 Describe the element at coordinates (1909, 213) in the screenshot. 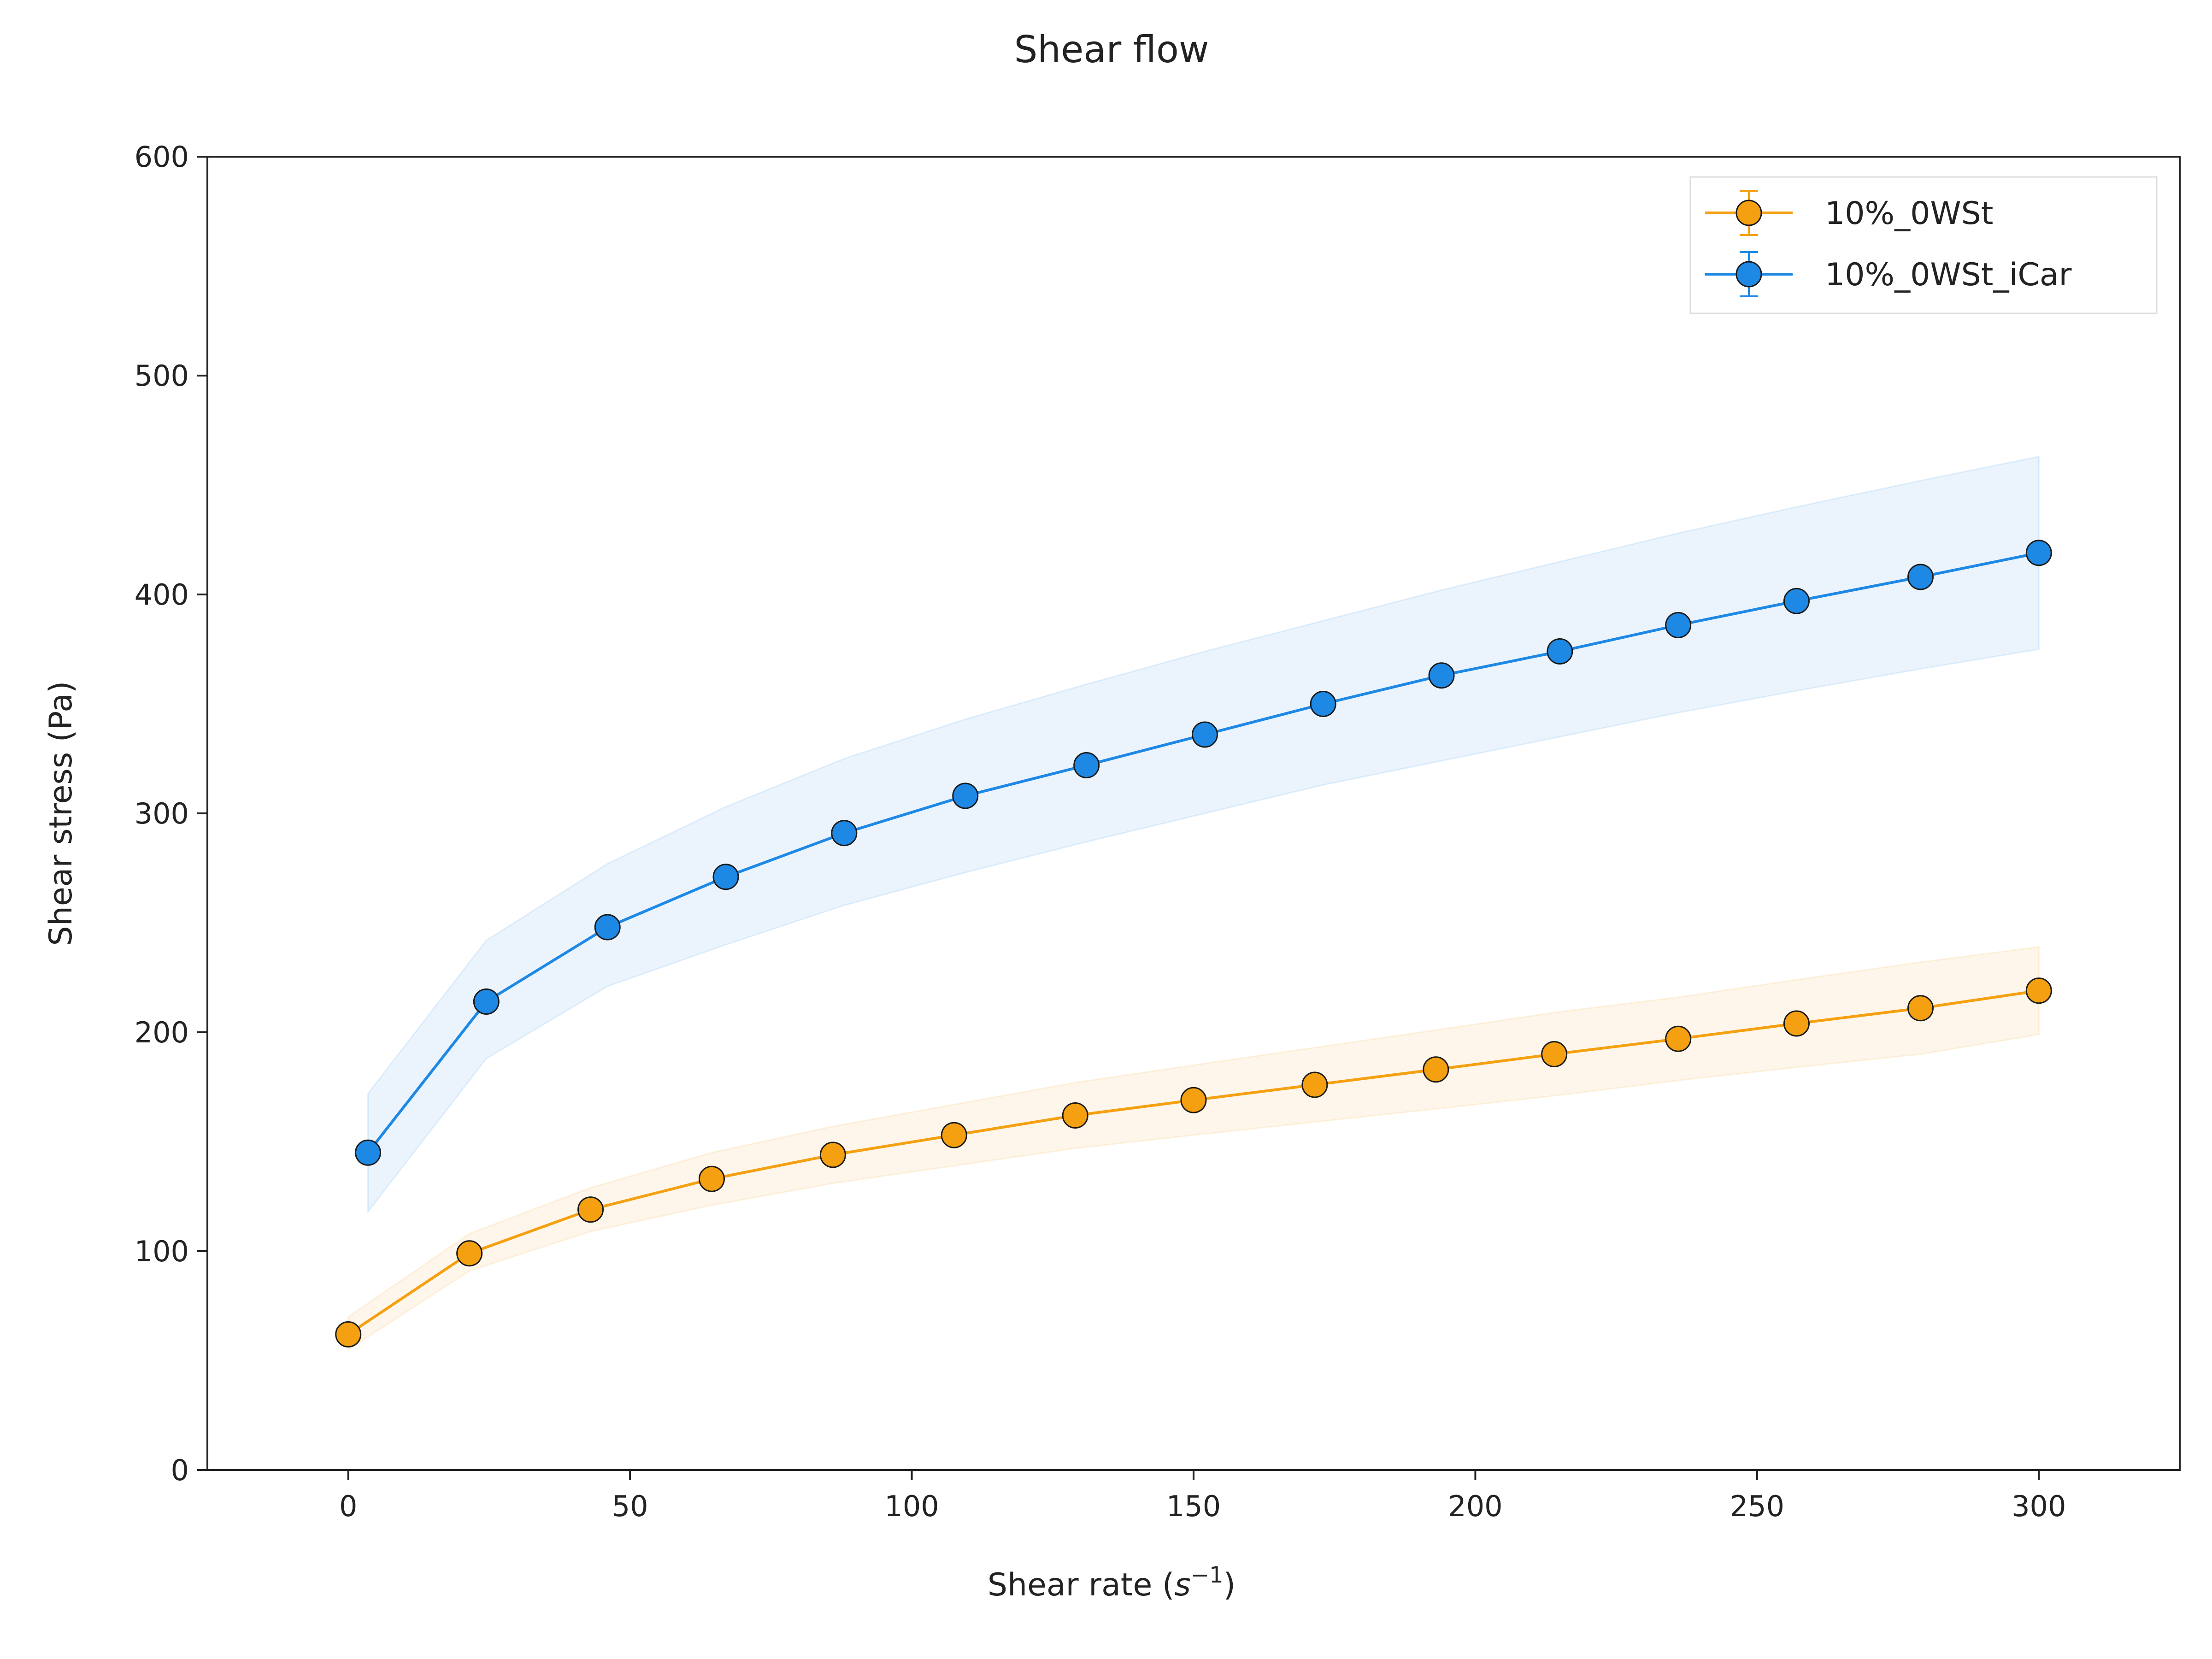

I see `legend-label-0: 10%_0WSt` at that location.